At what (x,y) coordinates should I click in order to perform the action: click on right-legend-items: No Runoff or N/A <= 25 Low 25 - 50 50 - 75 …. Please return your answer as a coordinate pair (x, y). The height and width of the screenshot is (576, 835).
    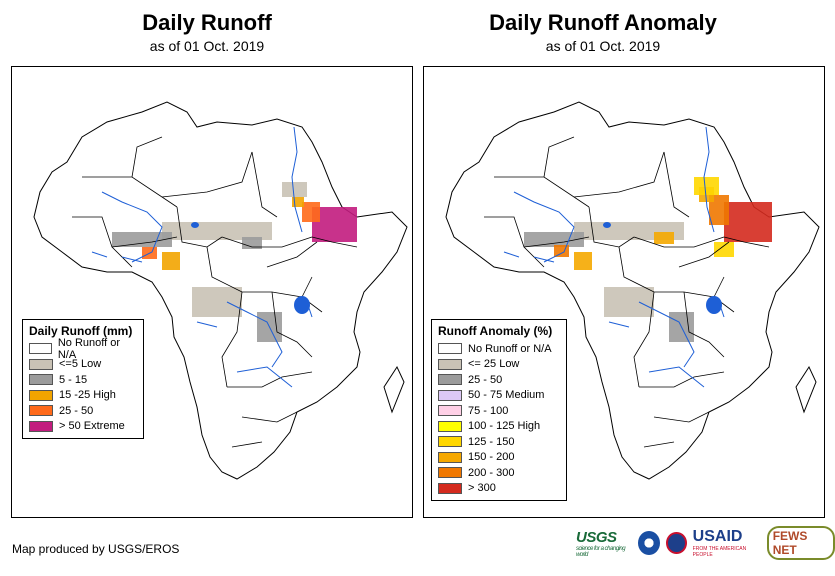
    Looking at the image, I should click on (499, 418).